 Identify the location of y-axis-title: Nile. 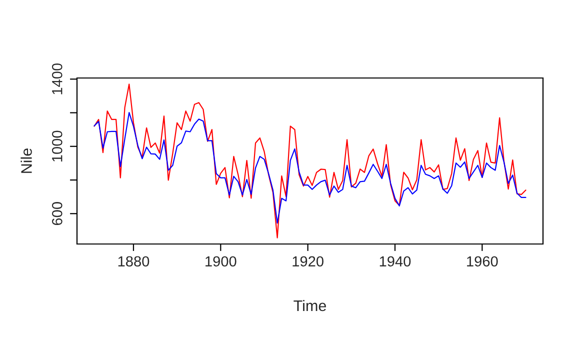
(26, 160).